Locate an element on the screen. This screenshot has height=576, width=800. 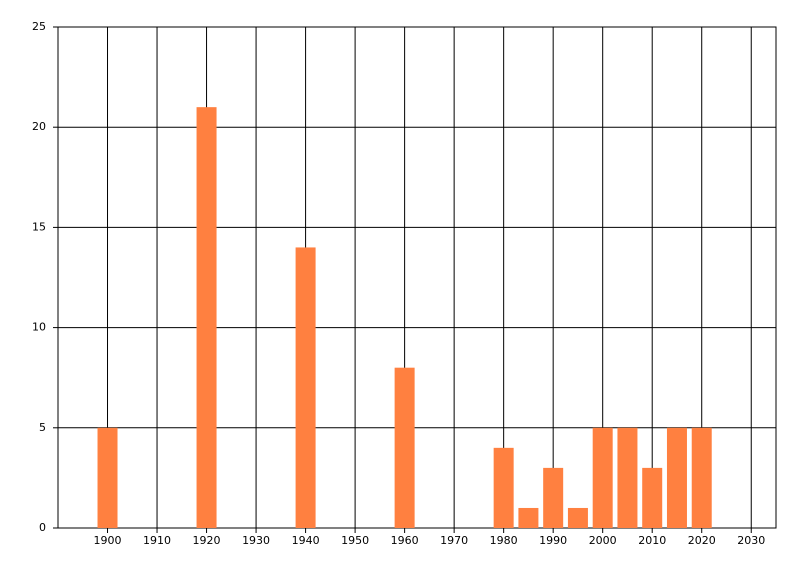
y-tick-label: 15 is located at coordinates (39, 226).